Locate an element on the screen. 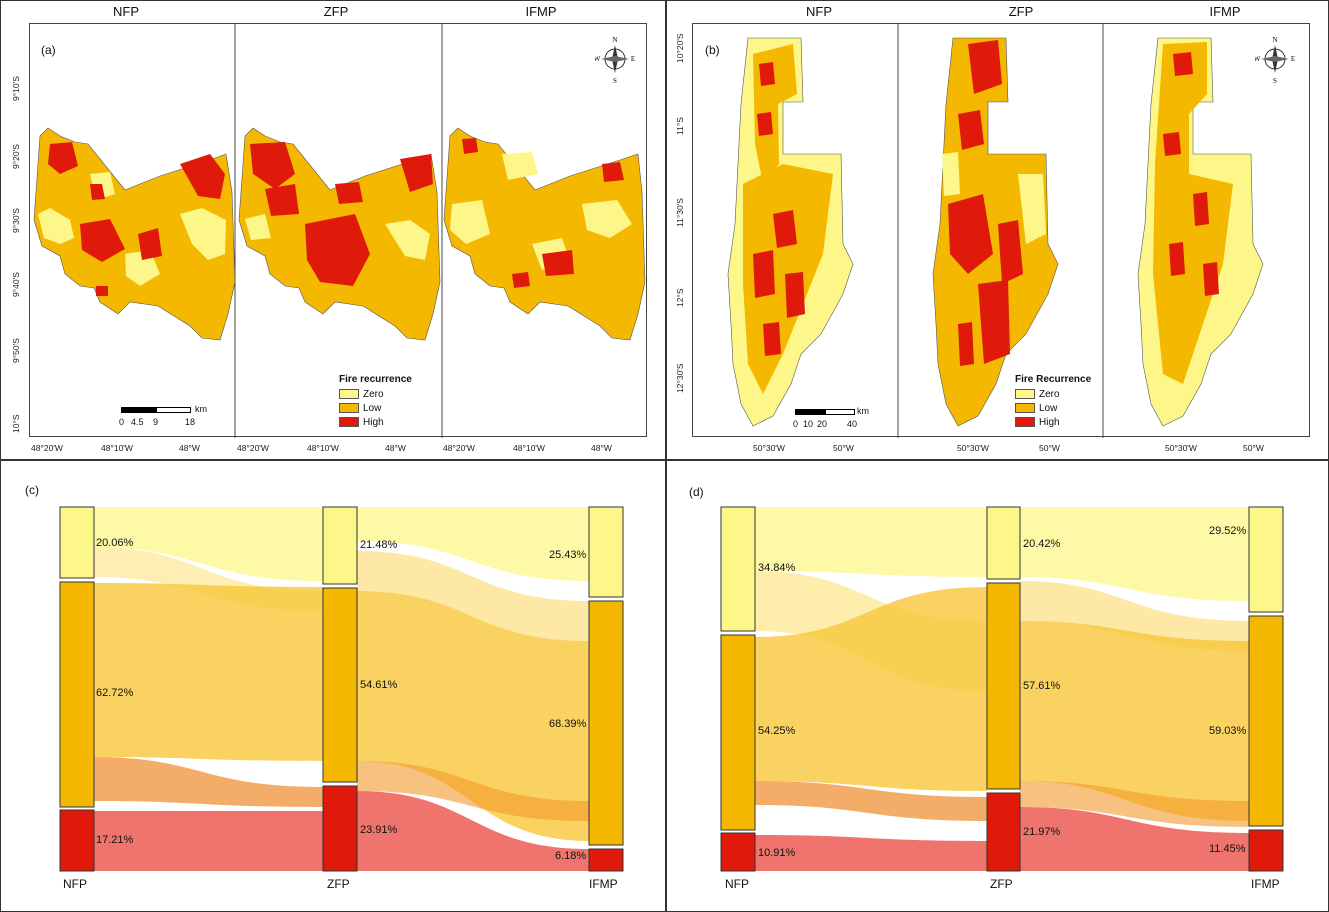  sankey-d-nfp-zero: 34.84% is located at coordinates (777, 568).